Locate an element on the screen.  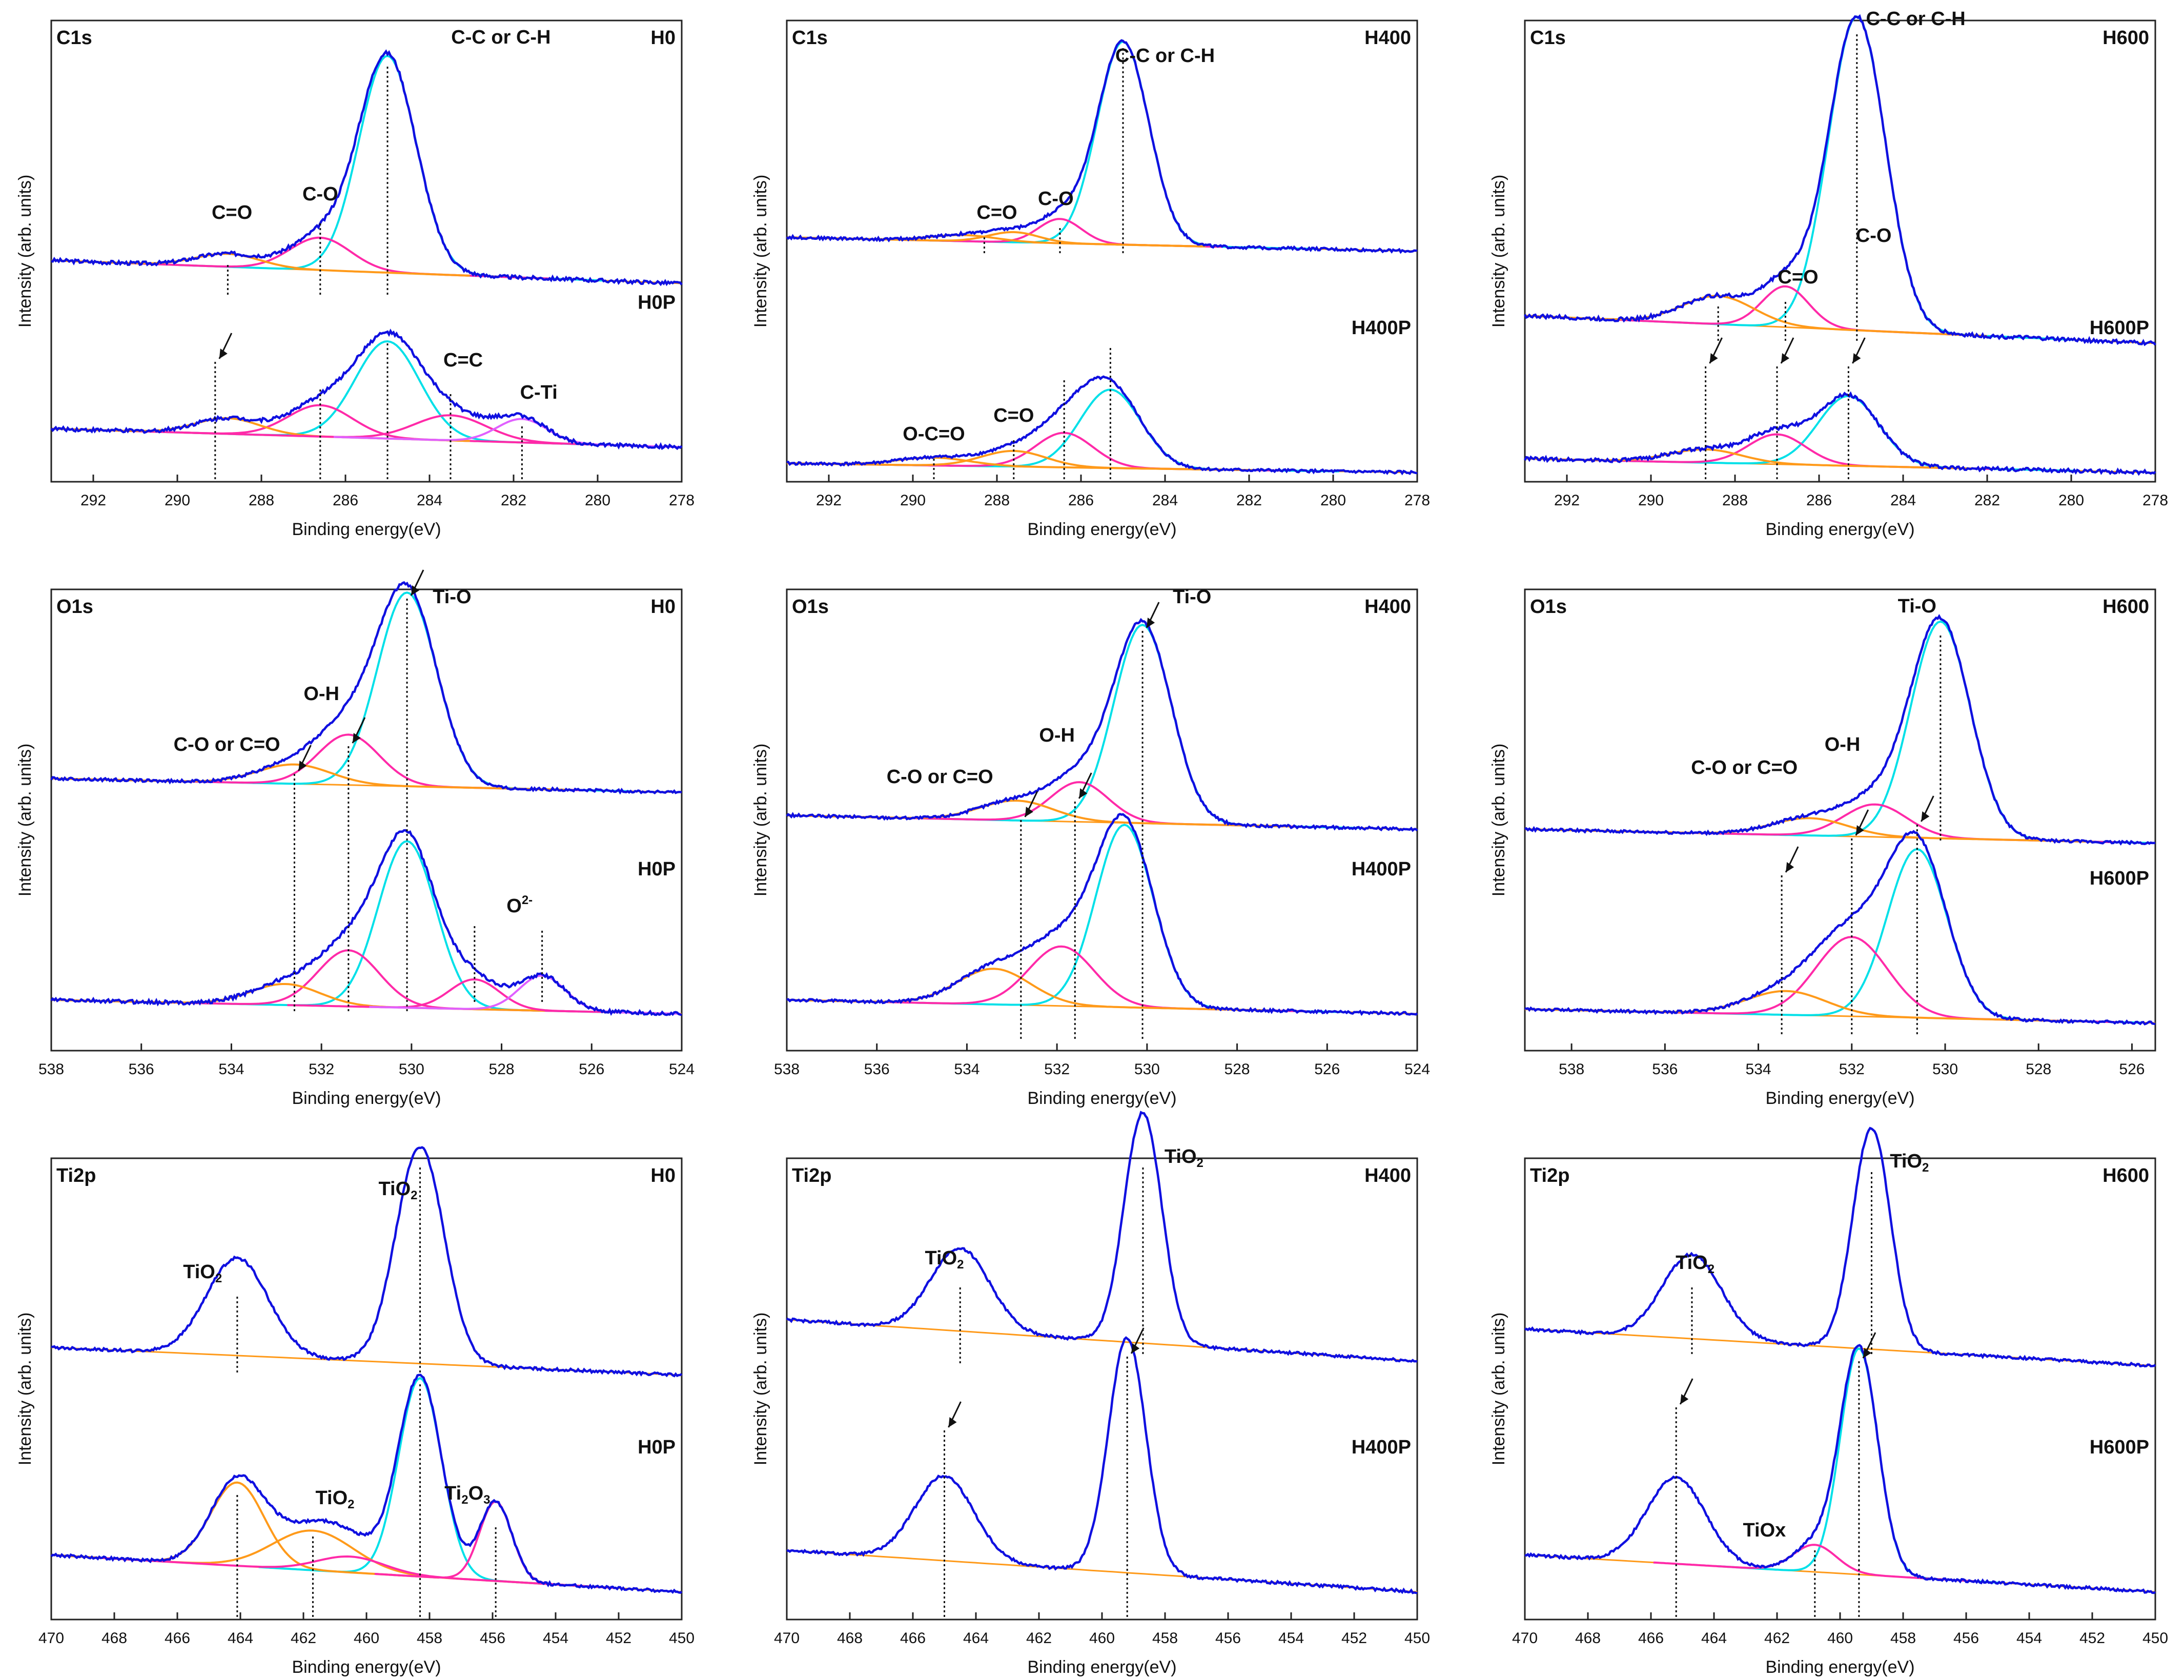
annotation-text: C-C or C-H is located at coordinates (500, 37).